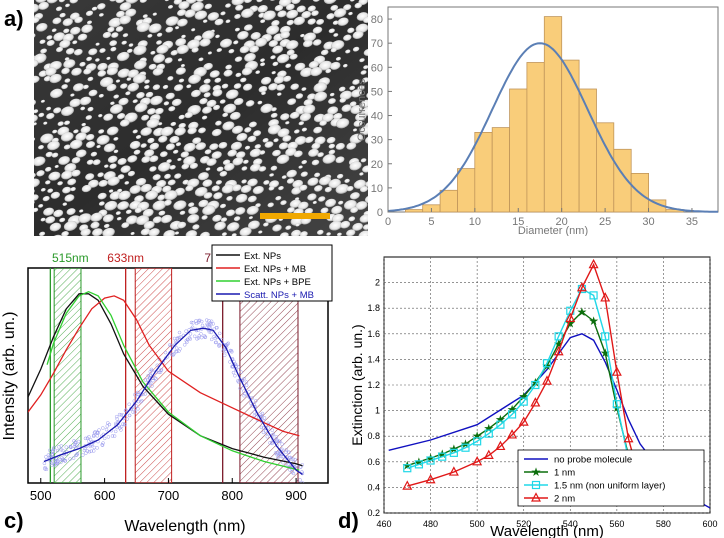 Image resolution: width=724 pixels, height=538 pixels. Describe the element at coordinates (616, 524) in the screenshot. I see `x-tick-label: 560` at that location.